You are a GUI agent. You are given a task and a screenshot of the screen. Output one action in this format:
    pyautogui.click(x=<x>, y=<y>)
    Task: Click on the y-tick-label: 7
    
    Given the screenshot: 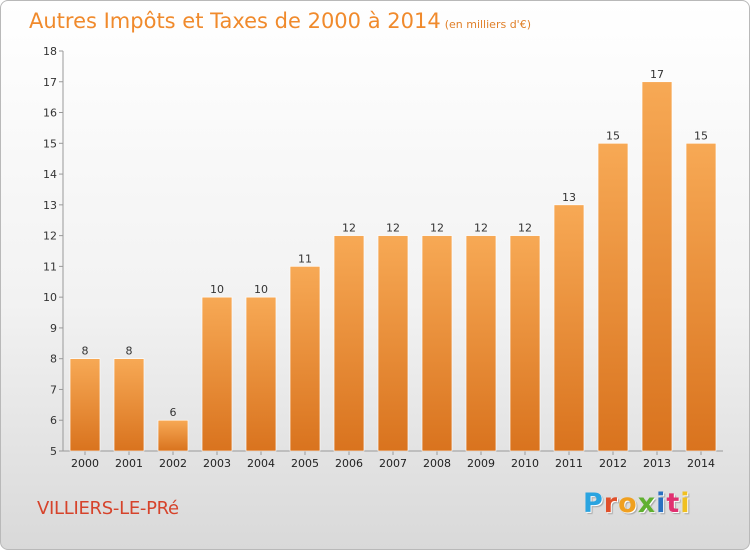 What is the action you would take?
    pyautogui.click(x=53, y=389)
    